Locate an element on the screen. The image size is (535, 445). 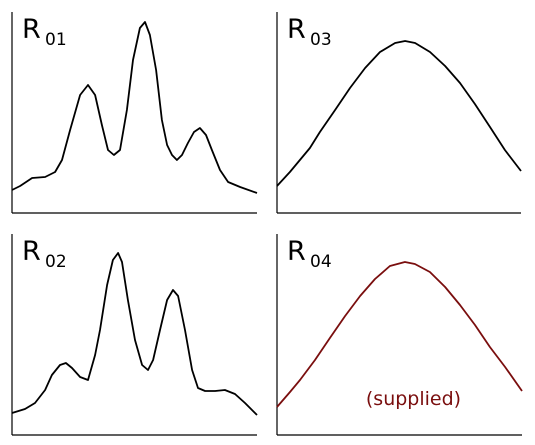
panel-label-subscript: 04 is located at coordinates (321, 262).